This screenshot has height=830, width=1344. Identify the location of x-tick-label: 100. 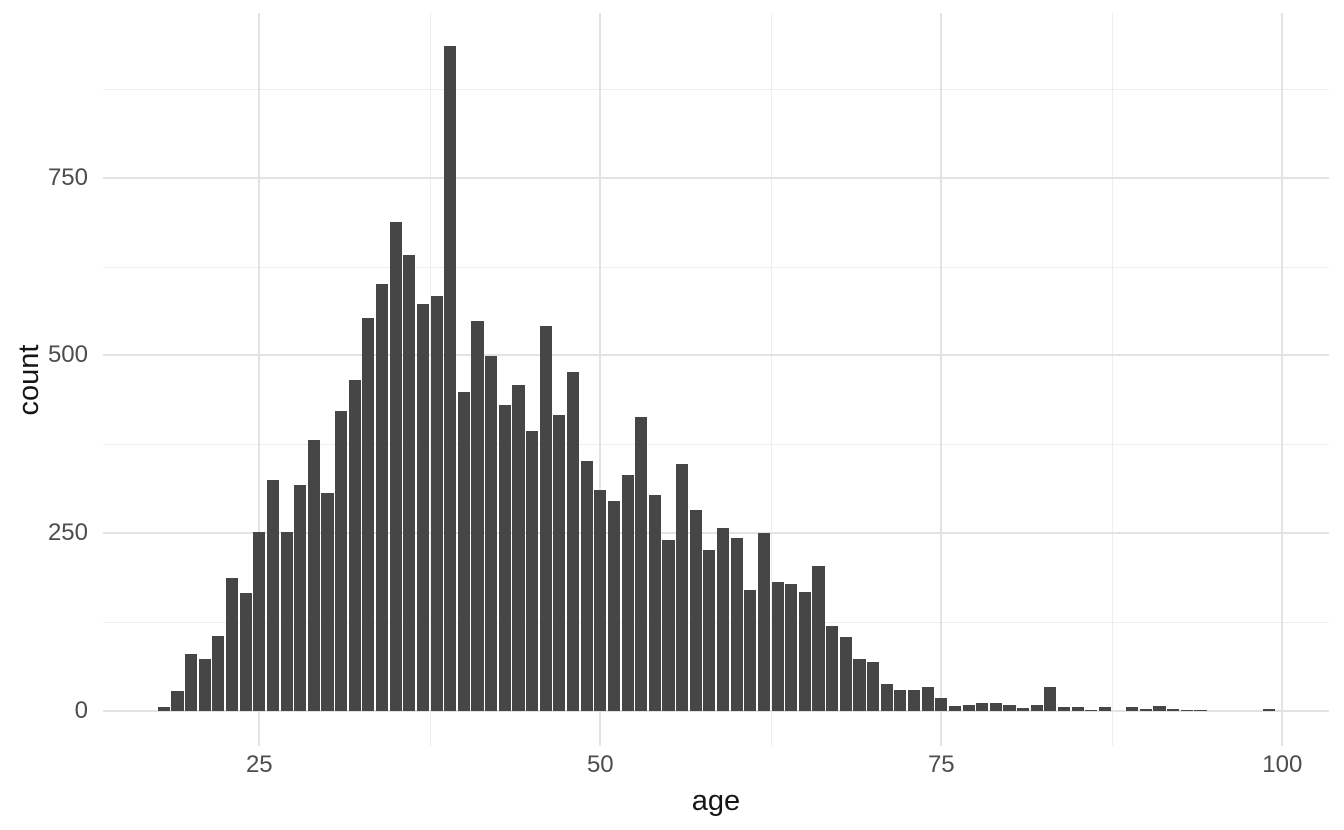
(1282, 764).